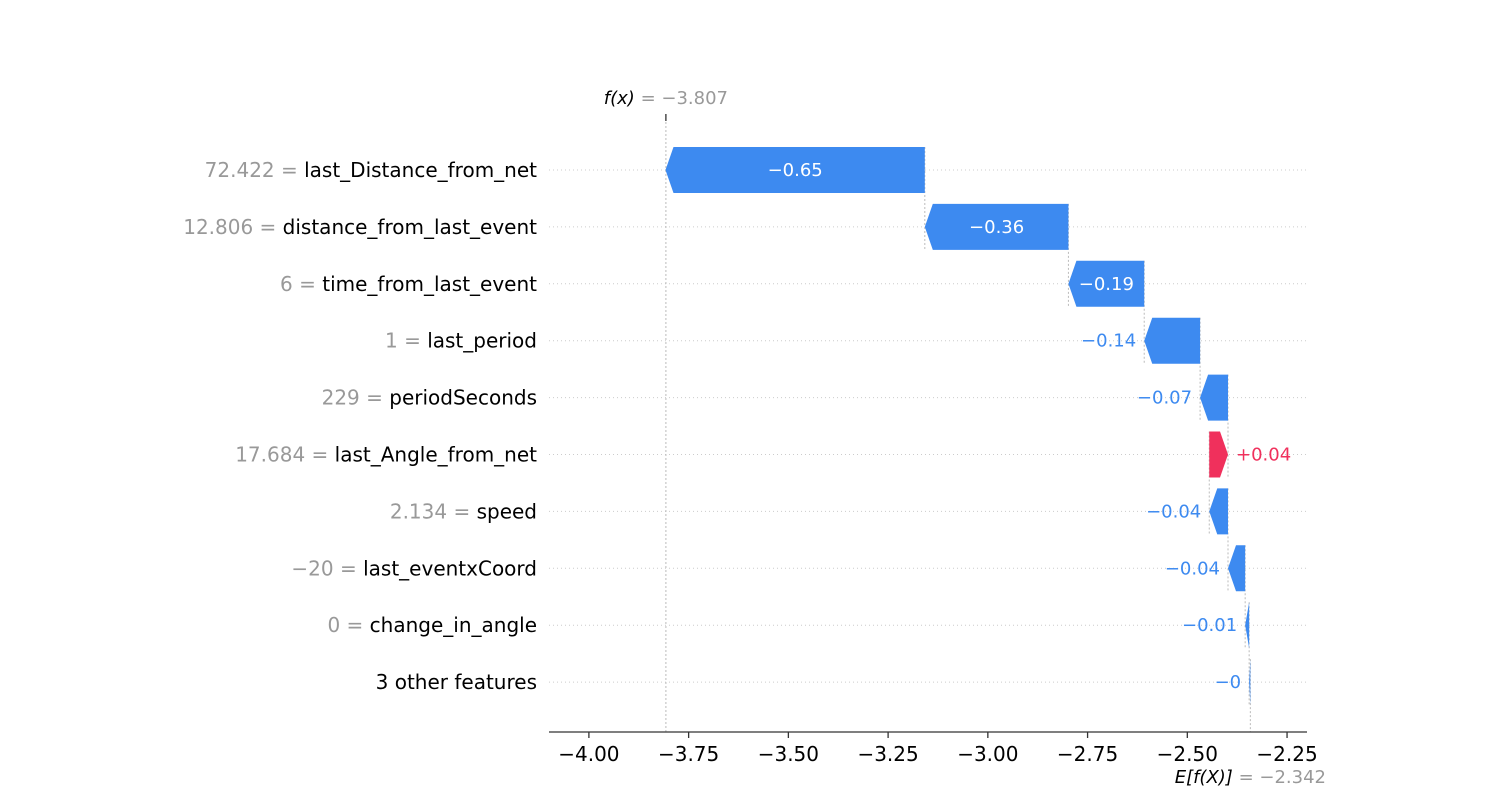 This screenshot has width=1492, height=806. Describe the element at coordinates (887, 754) in the screenshot. I see `x-tick-label: −3.25` at that location.